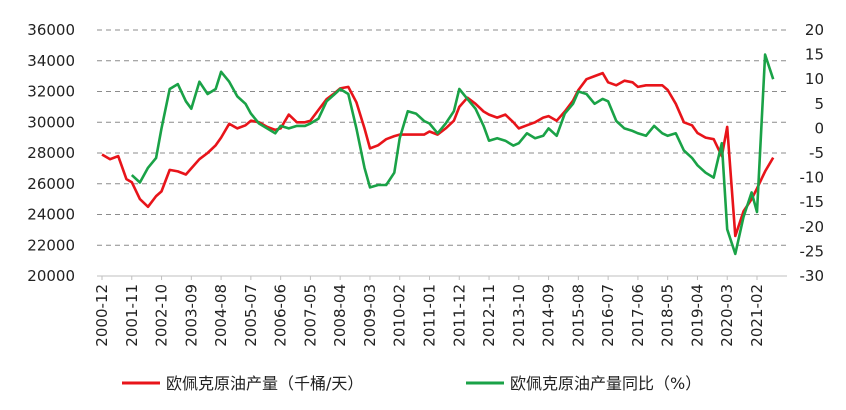  I want to click on x-tick-label: 2008-04, so click(340, 315).